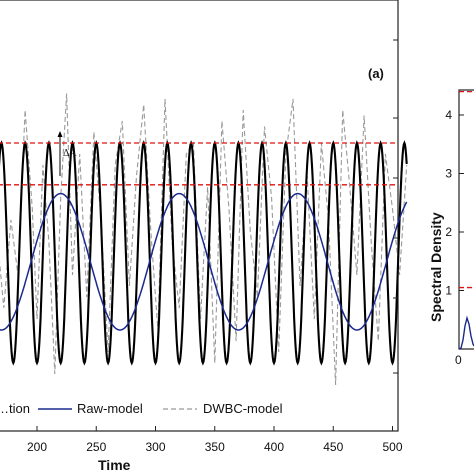 This screenshot has width=474, height=474. What do you see at coordinates (448, 115) in the screenshot?
I see `panel-b-y-tick-label-4: 4` at bounding box center [448, 115].